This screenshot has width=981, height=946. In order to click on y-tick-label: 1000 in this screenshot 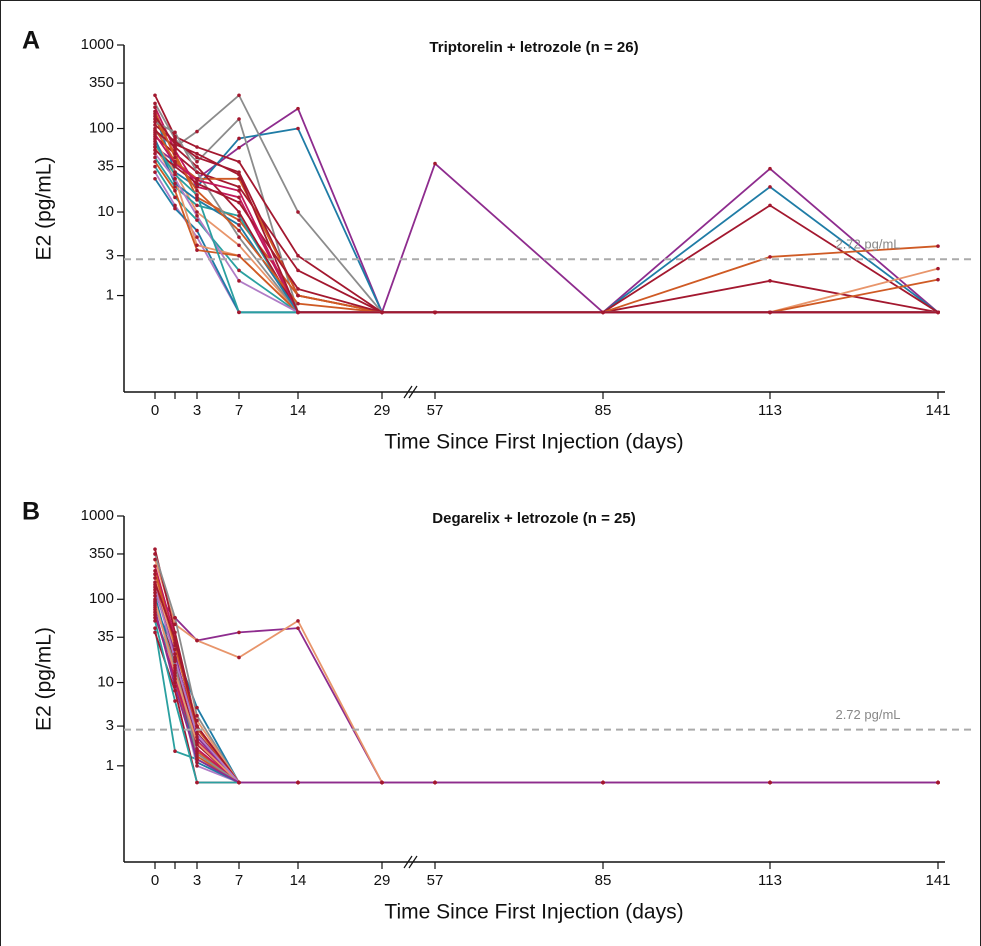, I will do `click(97, 515)`.